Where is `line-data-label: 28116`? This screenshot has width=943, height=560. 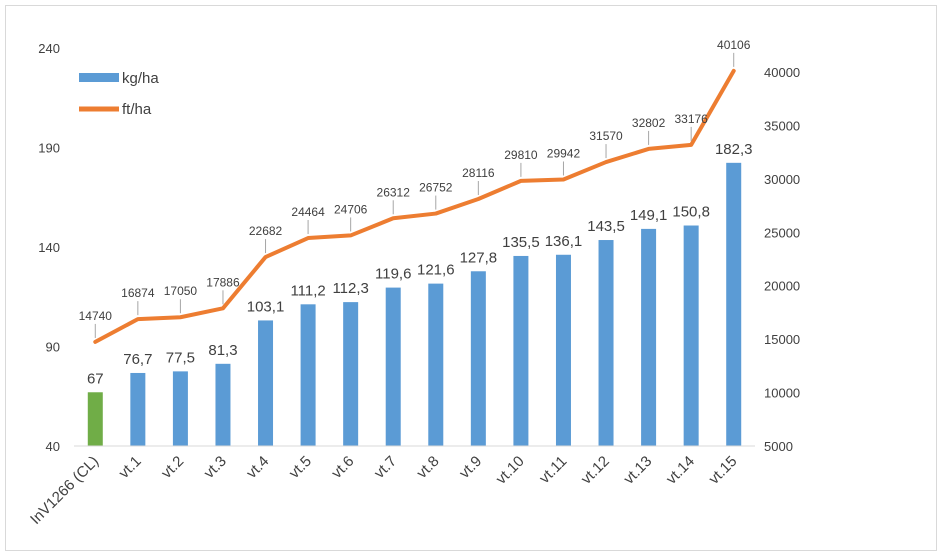
line-data-label: 28116 is located at coordinates (478, 173).